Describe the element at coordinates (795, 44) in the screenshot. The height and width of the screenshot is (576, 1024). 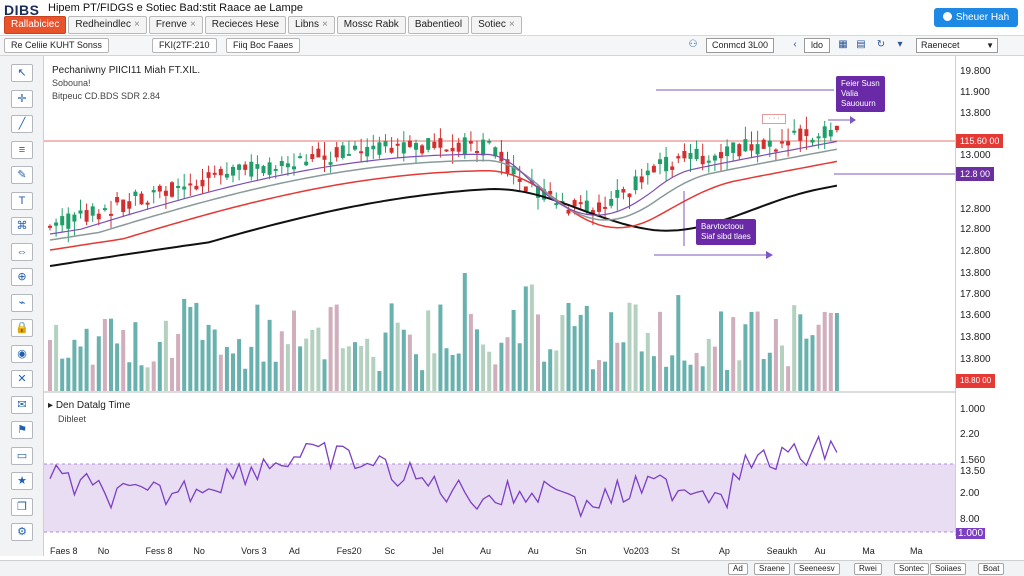
I see `chevron-left-icon: ‹` at that location.